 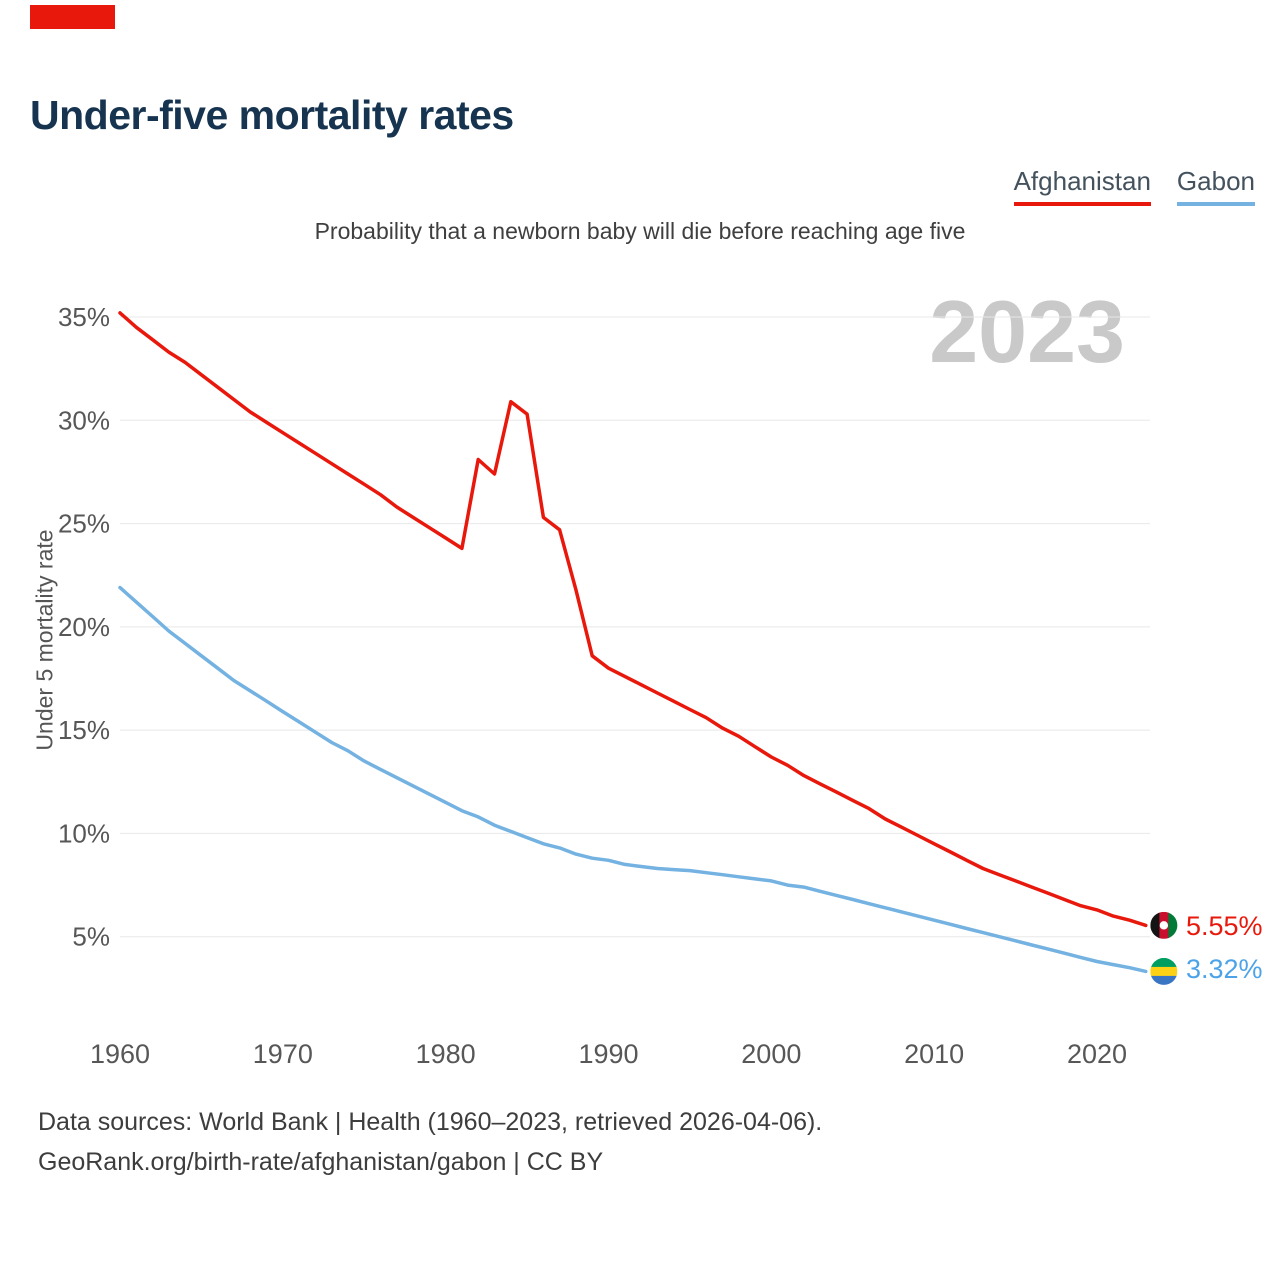 I want to click on x-tick-label: 2000, so click(x=771, y=1054).